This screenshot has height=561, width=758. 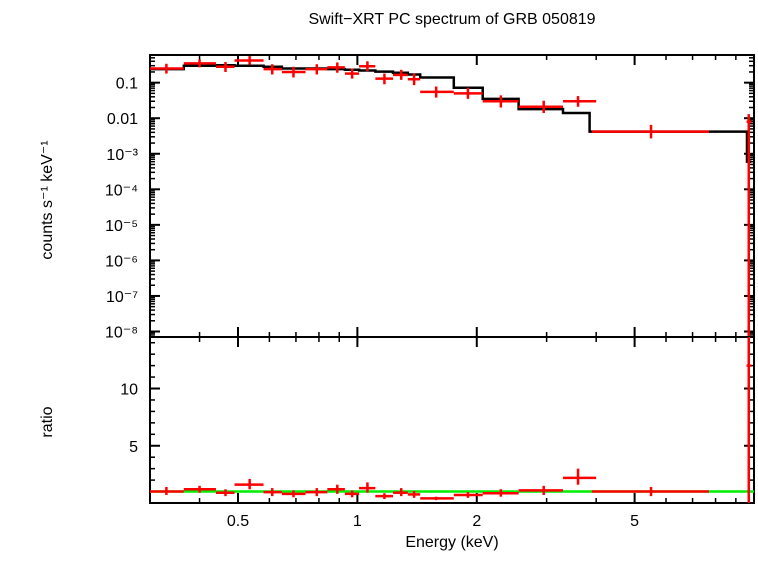 I want to click on y-tick-label: 0.01, so click(x=122, y=119).